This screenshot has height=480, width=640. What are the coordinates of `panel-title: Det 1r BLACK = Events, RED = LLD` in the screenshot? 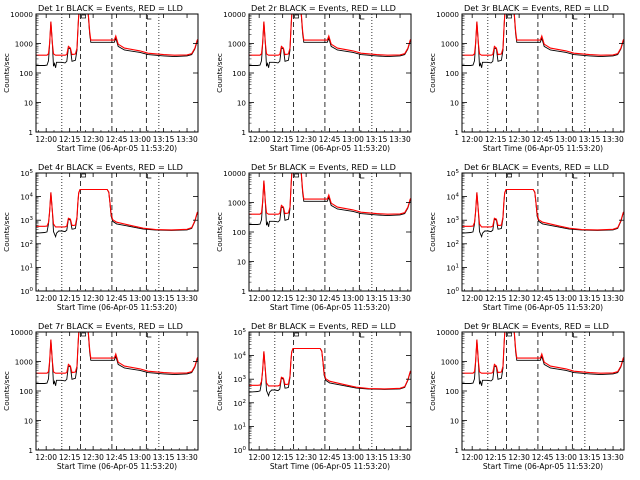 It's located at (110, 8).